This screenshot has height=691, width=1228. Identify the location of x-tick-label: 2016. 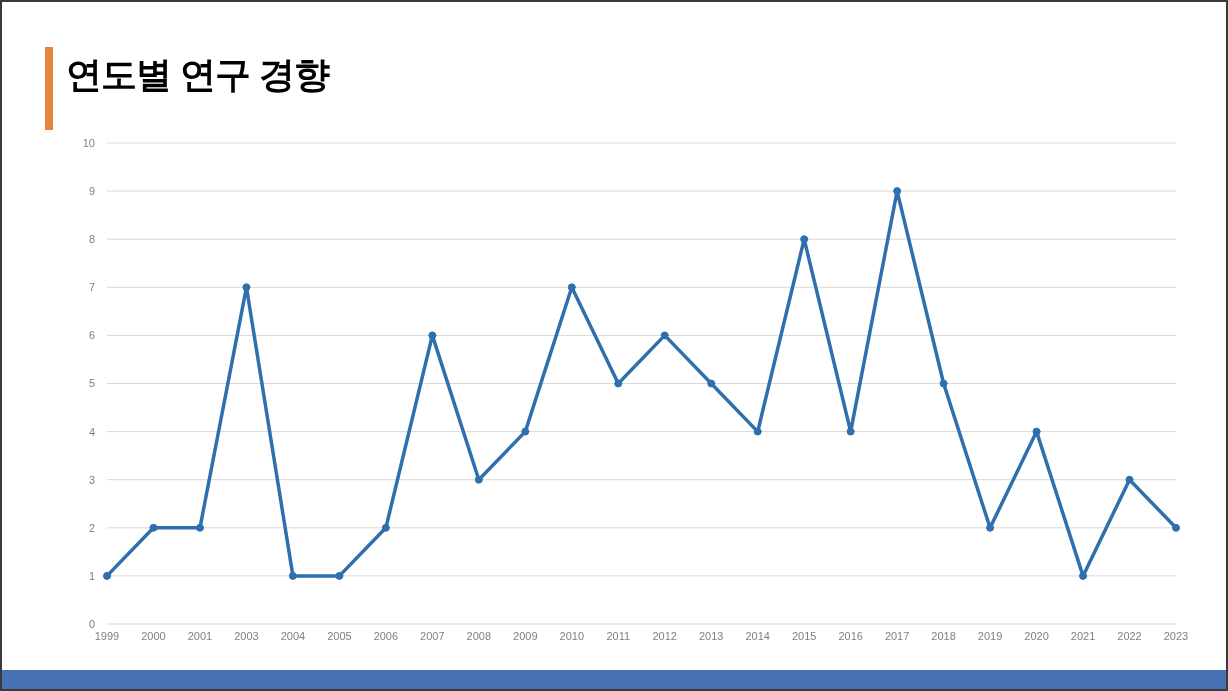
(850, 635).